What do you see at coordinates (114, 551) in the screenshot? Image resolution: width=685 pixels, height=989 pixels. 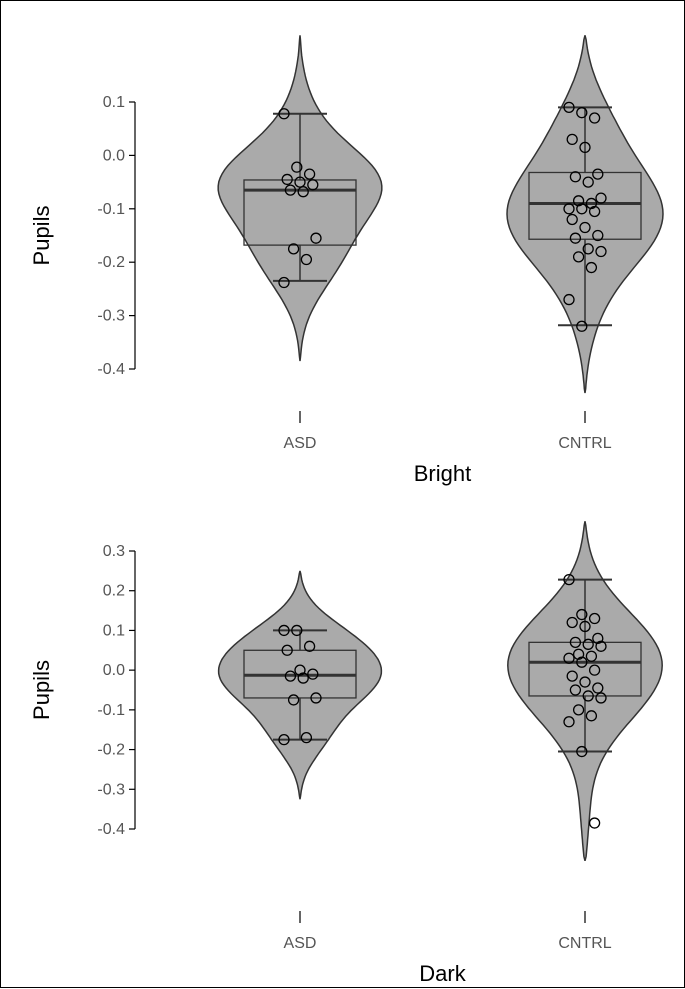 I see `y-tick-label: 0.3` at bounding box center [114, 551].